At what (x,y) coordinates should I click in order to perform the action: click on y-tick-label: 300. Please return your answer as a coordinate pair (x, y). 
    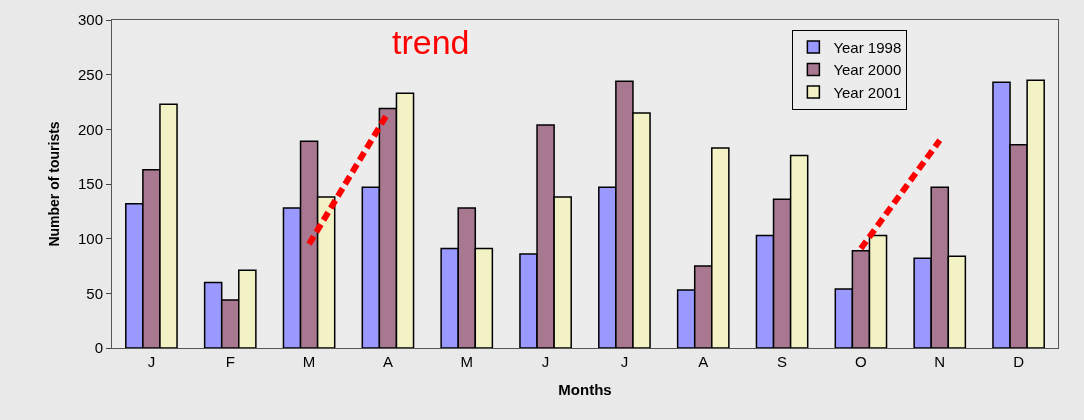
    Looking at the image, I should click on (90, 20).